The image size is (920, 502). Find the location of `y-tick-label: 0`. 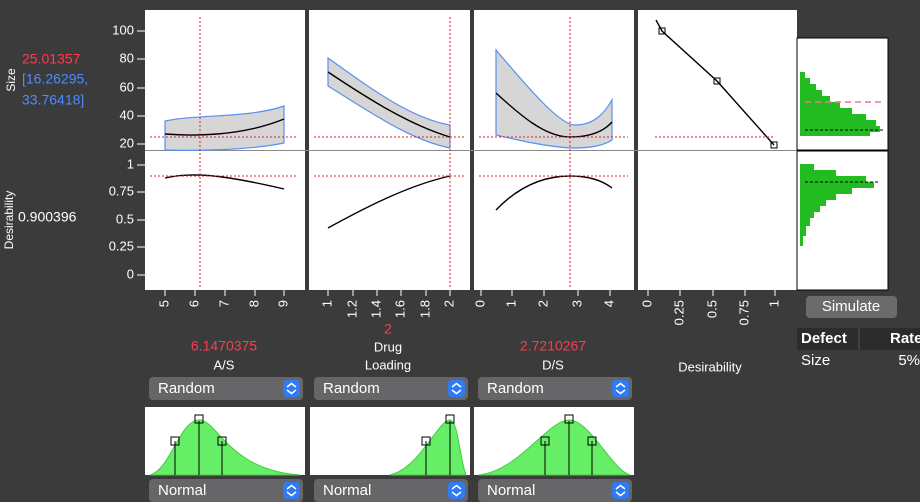

y-tick-label: 0 is located at coordinates (130, 273).